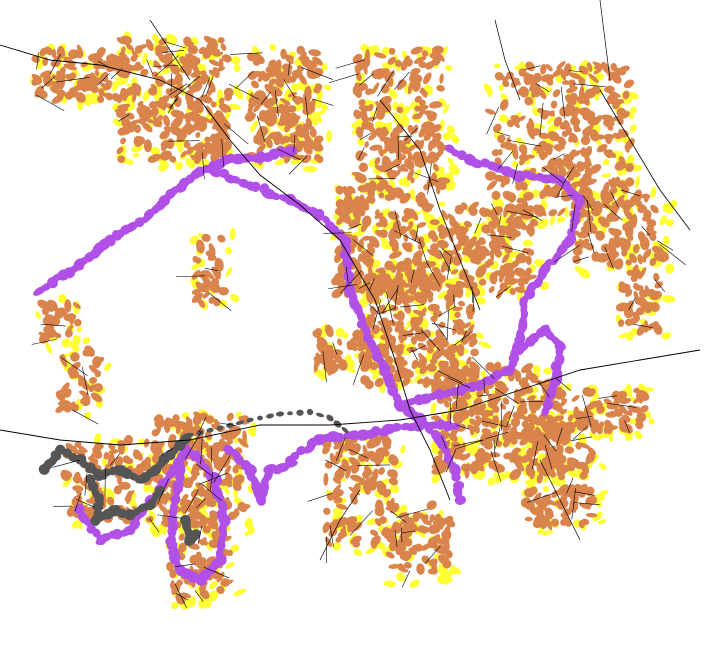 Image resolution: width=726 pixels, height=646 pixels. I want to click on rail-dash, so click(300, 412).